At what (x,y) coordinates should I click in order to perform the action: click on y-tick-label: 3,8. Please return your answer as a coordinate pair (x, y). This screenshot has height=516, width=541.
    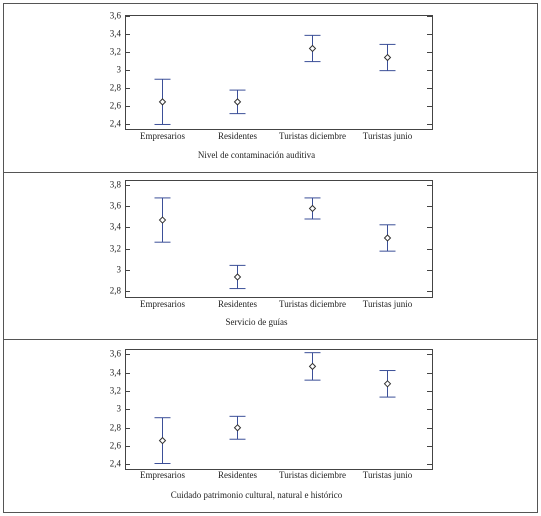
    Looking at the image, I should click on (116, 185).